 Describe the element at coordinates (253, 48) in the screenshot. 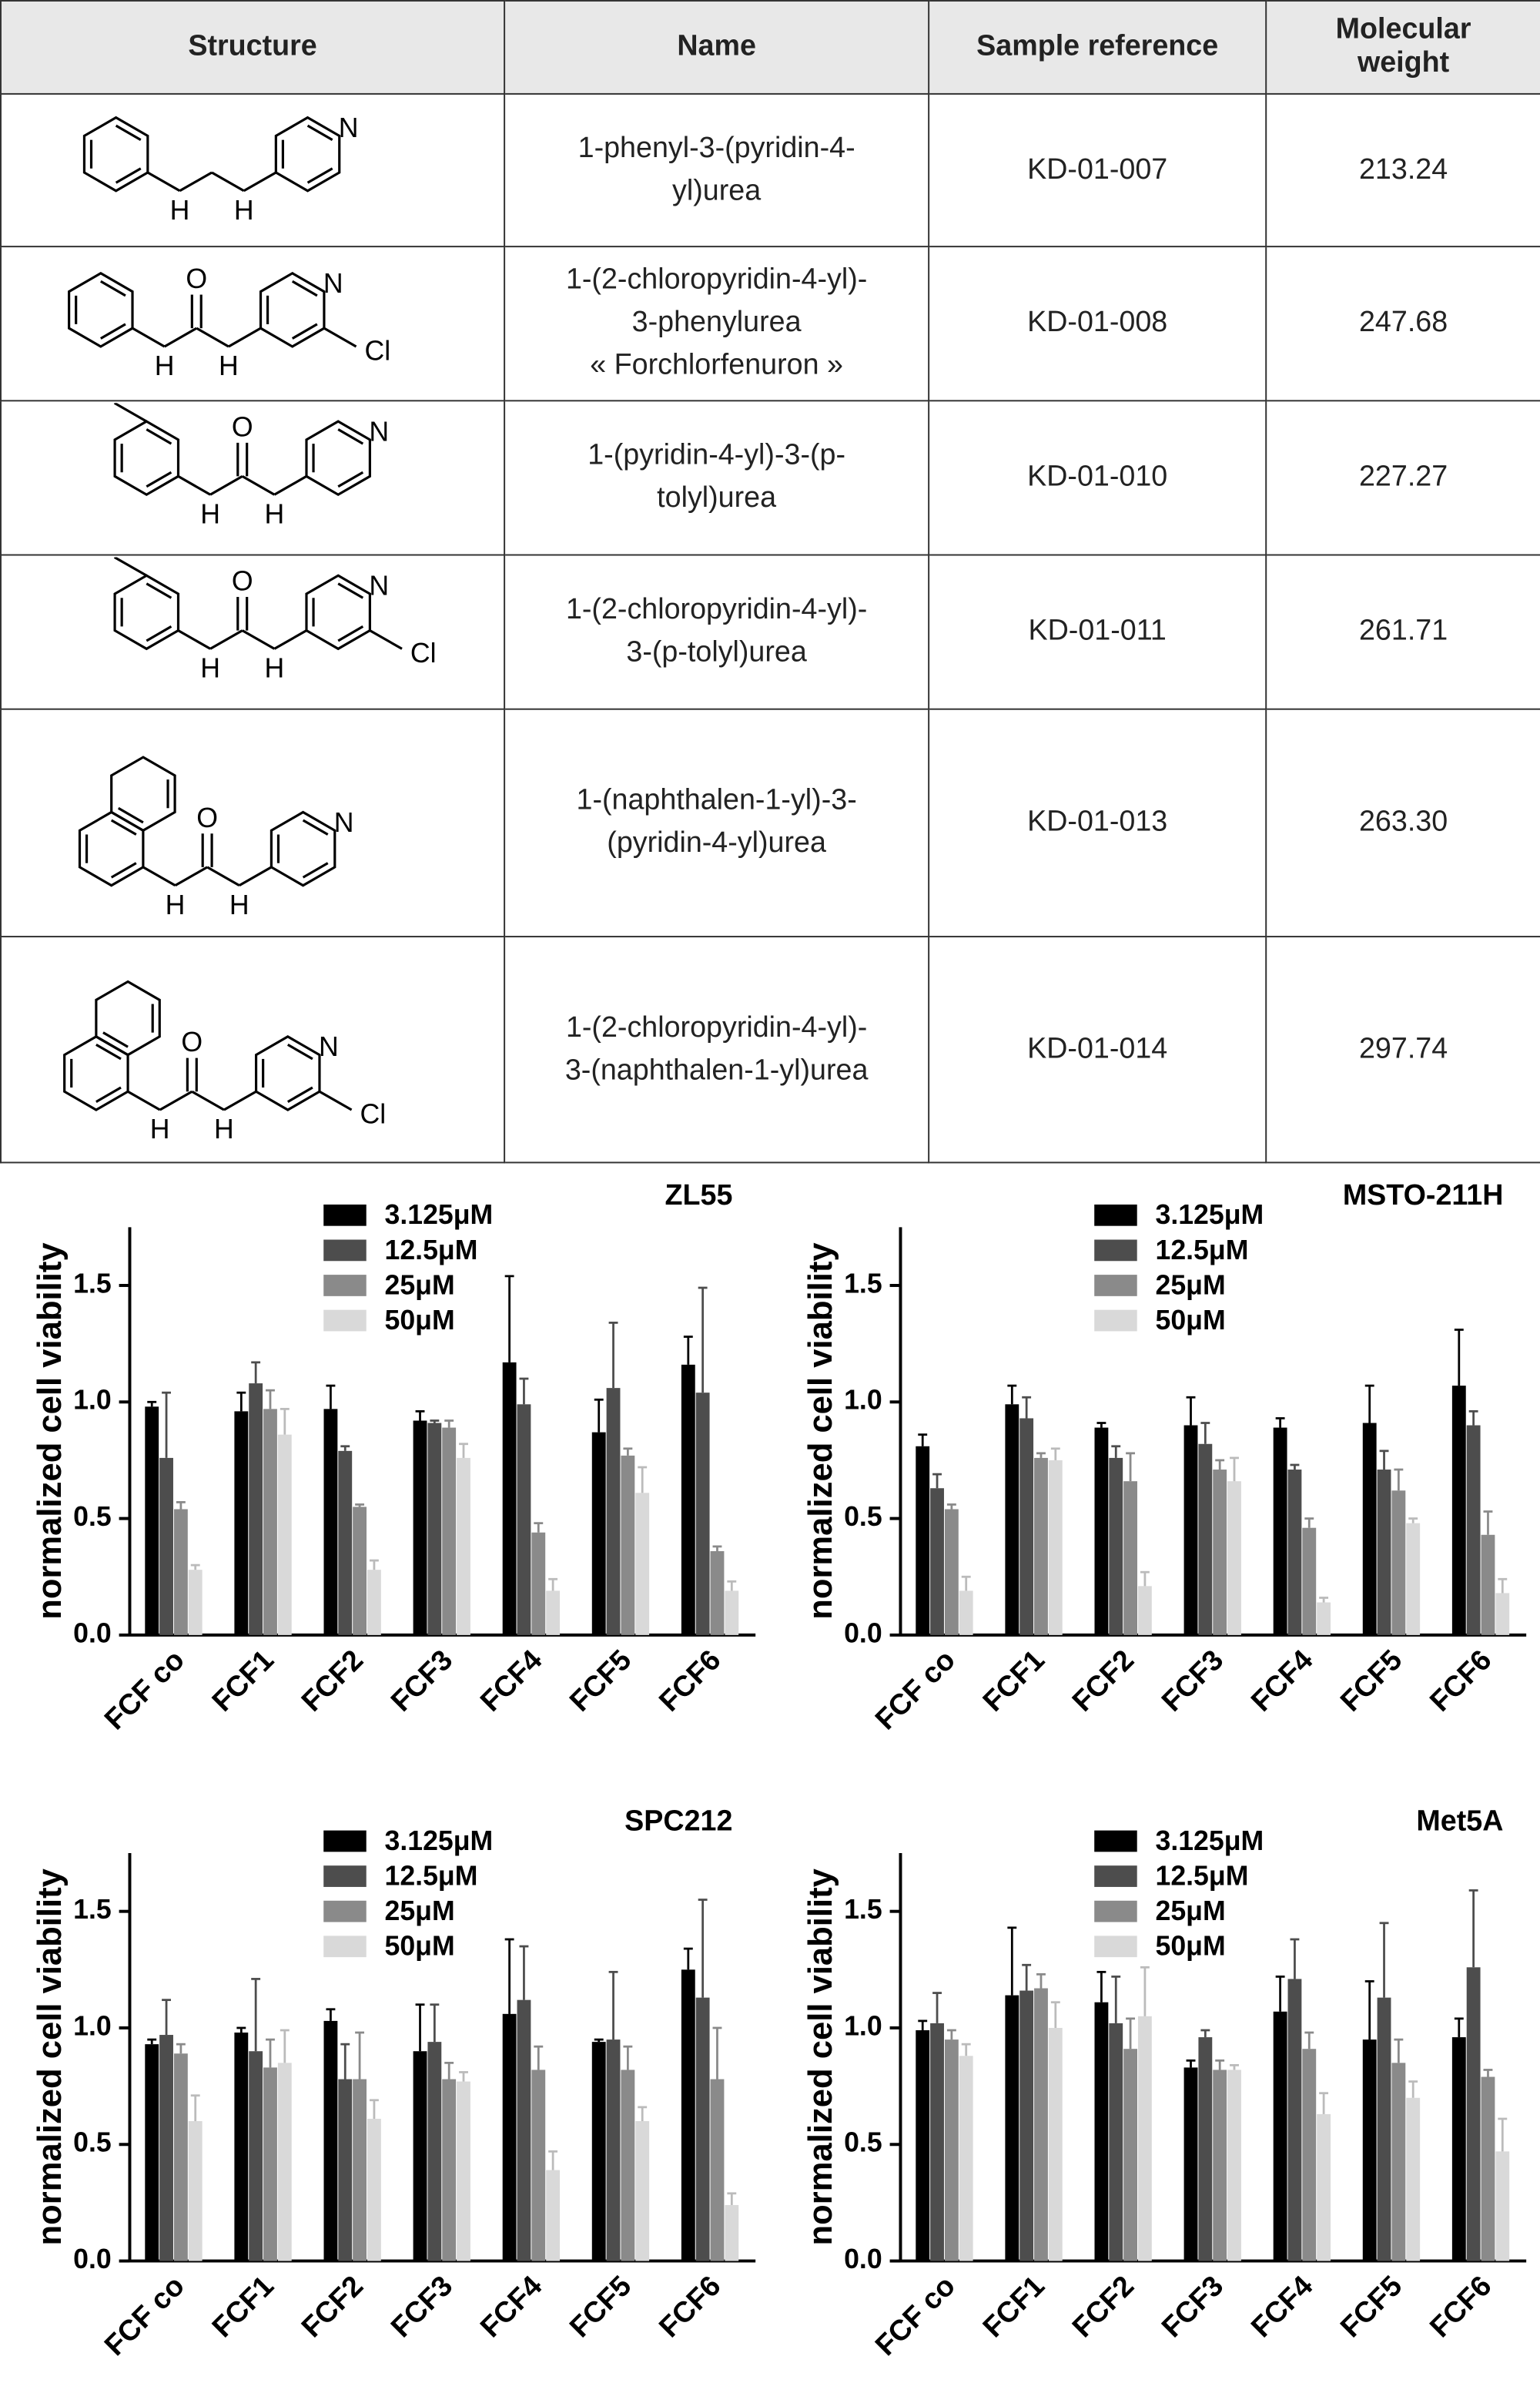

I see `column-header: Structure` at that location.